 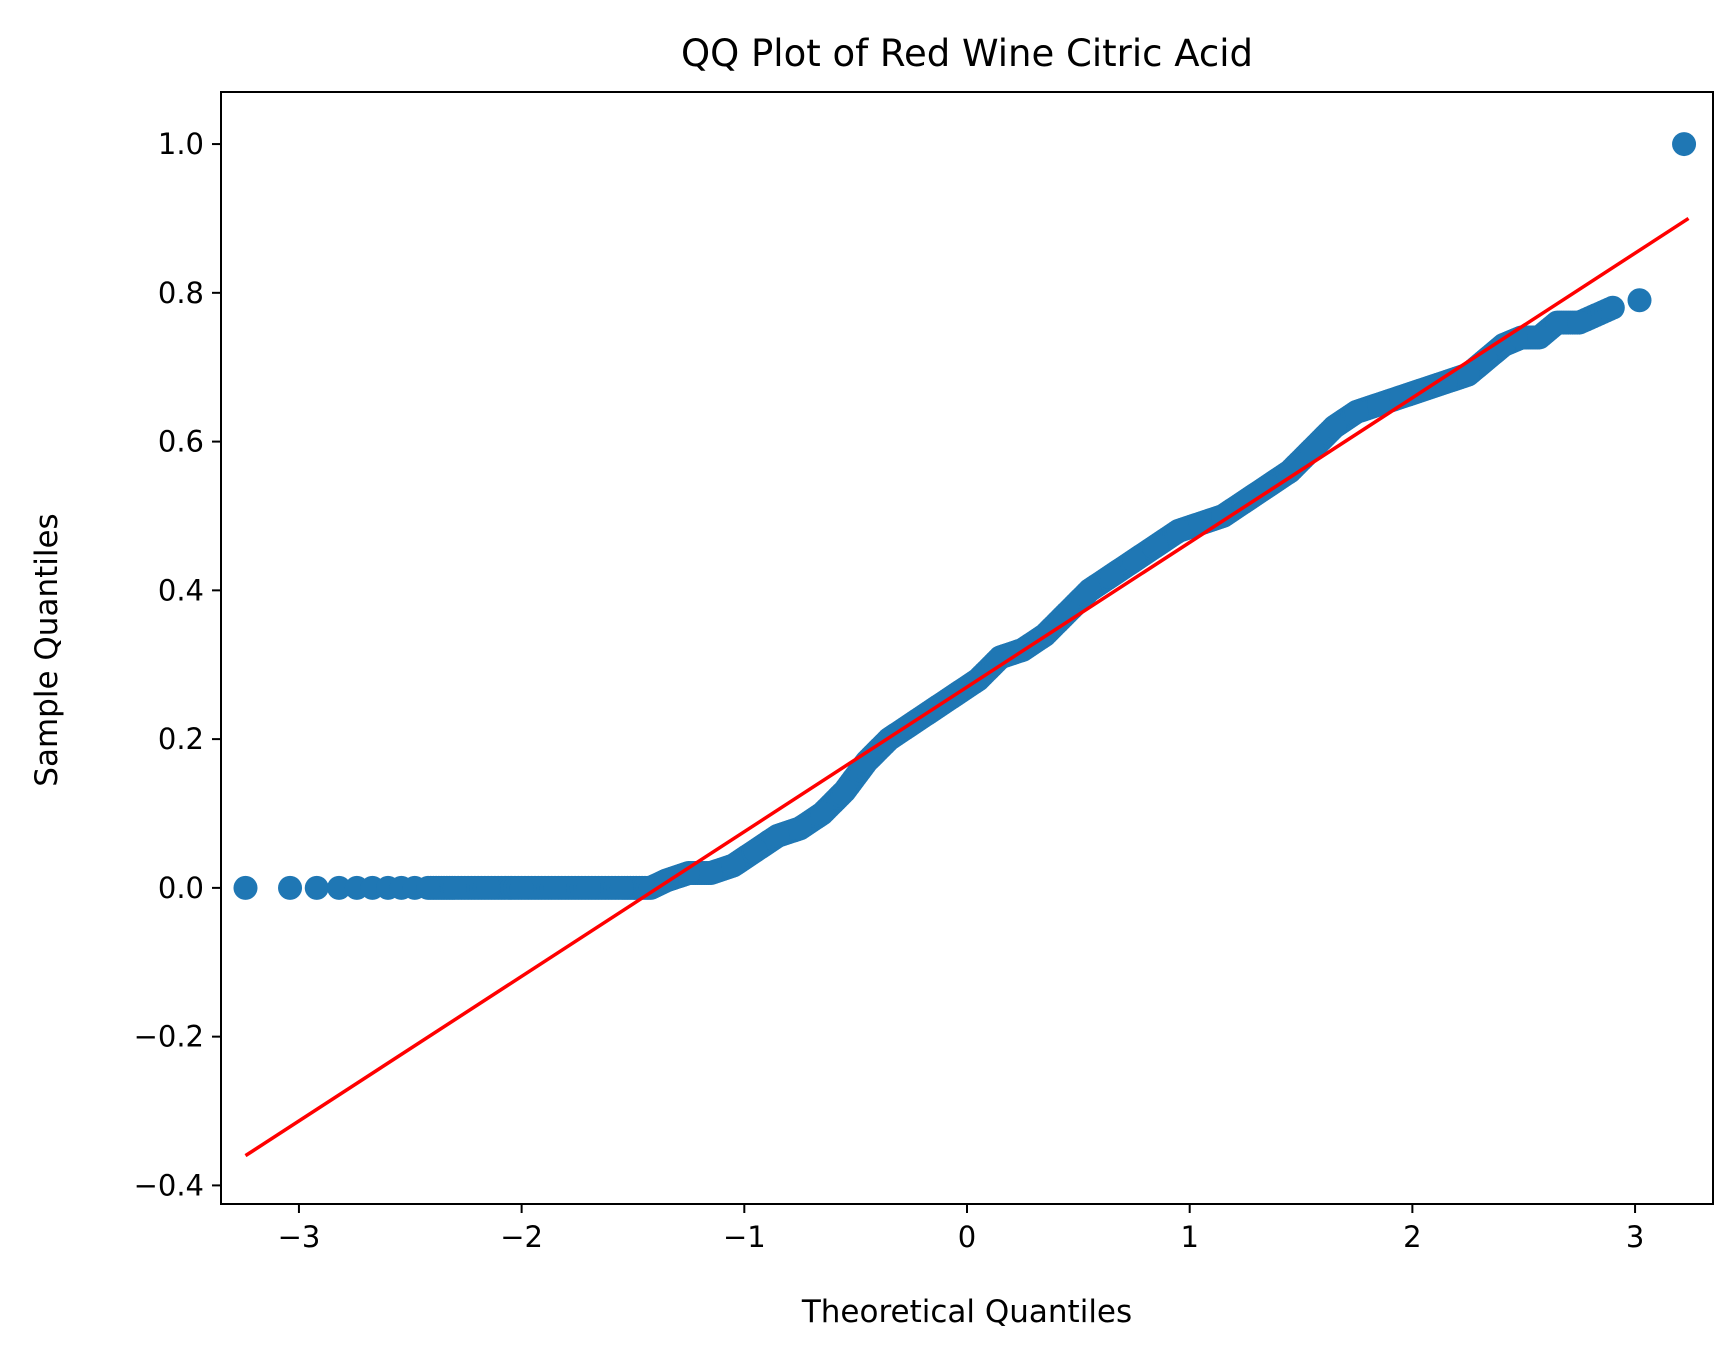 What do you see at coordinates (169, 1037) in the screenshot?
I see `y-tick-label: −0.2` at bounding box center [169, 1037].